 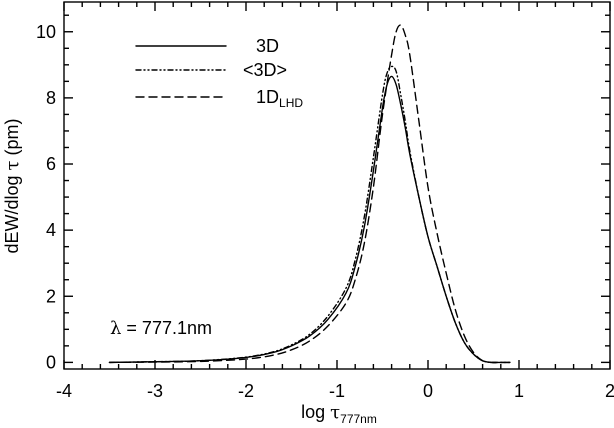 What do you see at coordinates (219, 73) in the screenshot?
I see `legend: 3D <3D> 1DLHD` at bounding box center [219, 73].